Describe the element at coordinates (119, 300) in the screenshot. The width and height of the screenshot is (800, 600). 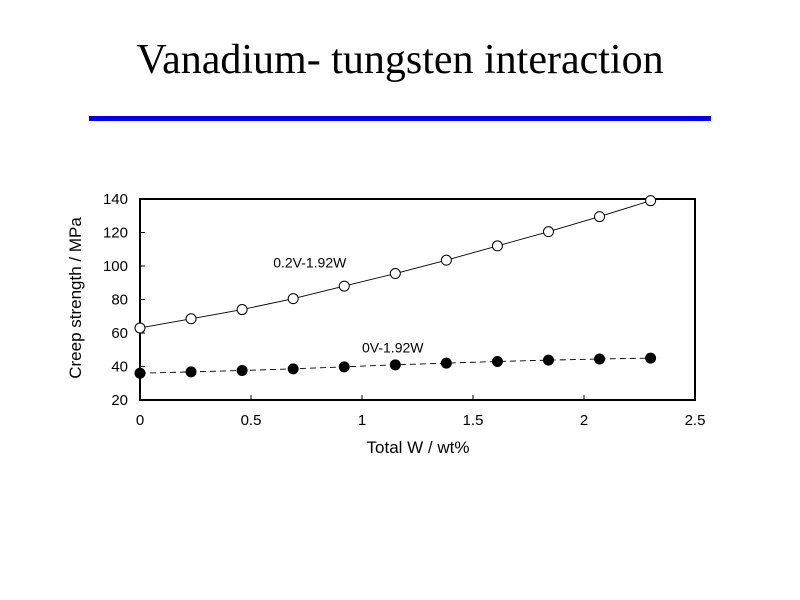
I see `y-tick-label: 80` at that location.